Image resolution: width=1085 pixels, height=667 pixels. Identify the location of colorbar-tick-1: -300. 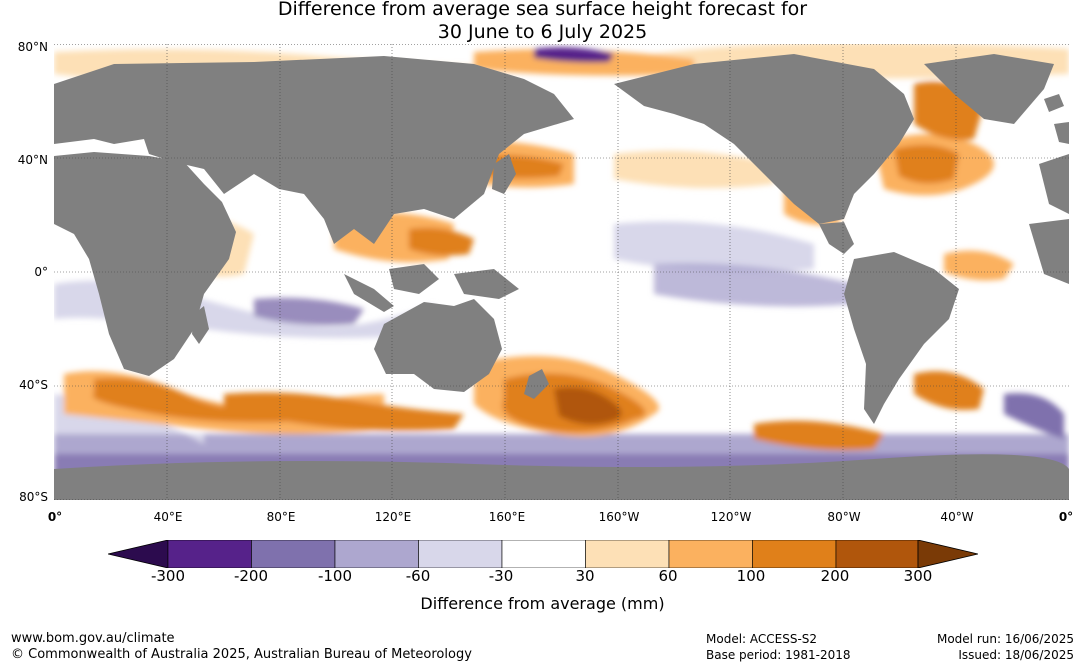
(168, 576).